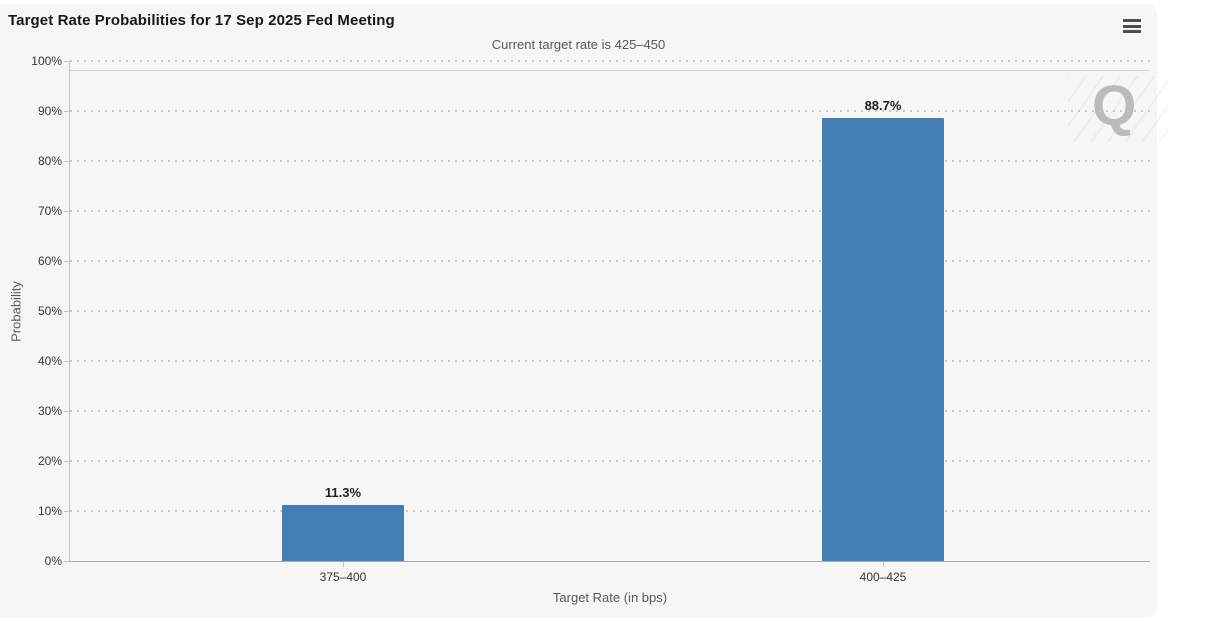 Image resolution: width=1206 pixels, height=621 pixels. What do you see at coordinates (343, 577) in the screenshot?
I see `x-tick-label: 375–400` at bounding box center [343, 577].